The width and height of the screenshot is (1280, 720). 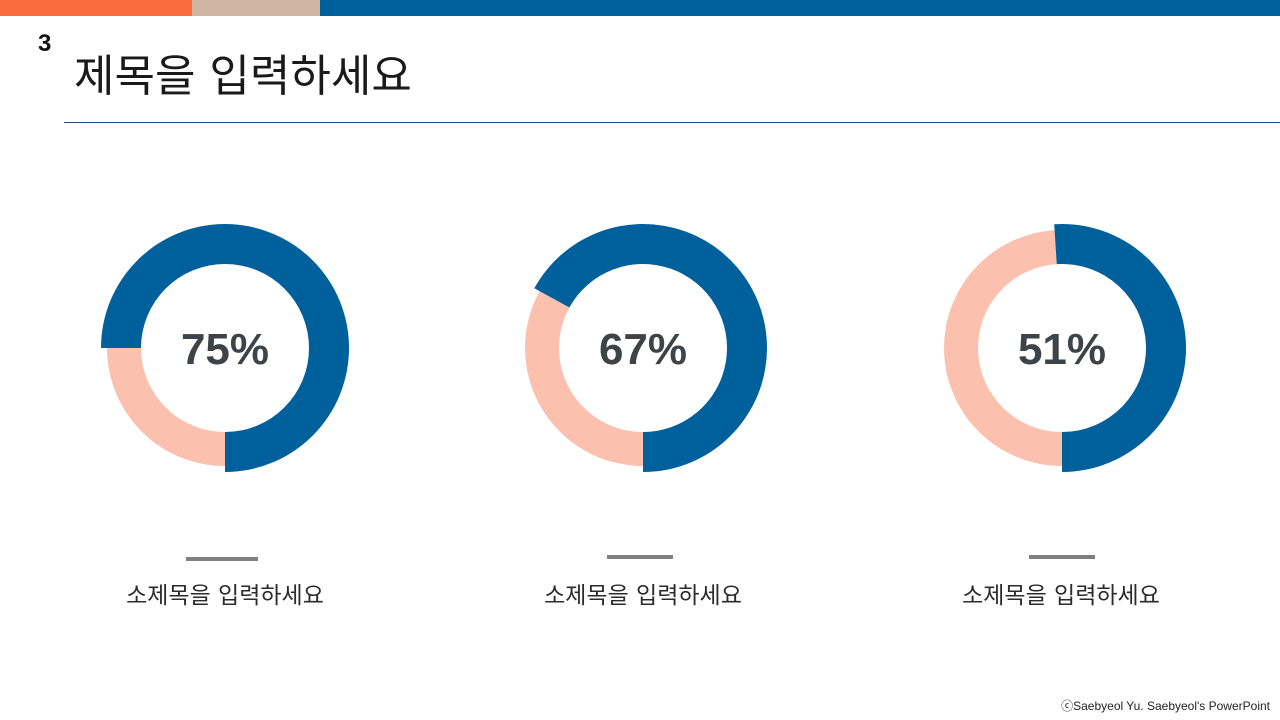 I want to click on chart-2-percent-label: 67%, so click(x=643, y=349).